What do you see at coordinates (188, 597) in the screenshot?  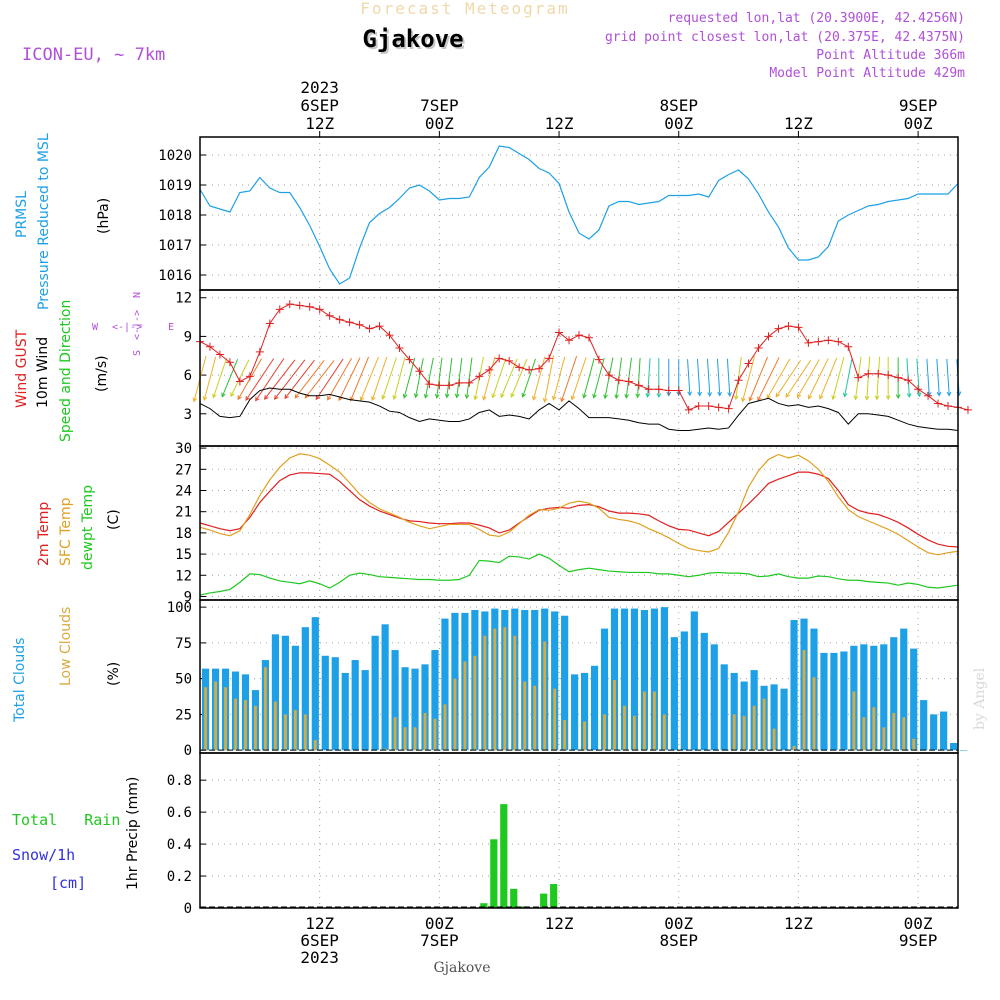 I see `ytick-label: 9` at bounding box center [188, 597].